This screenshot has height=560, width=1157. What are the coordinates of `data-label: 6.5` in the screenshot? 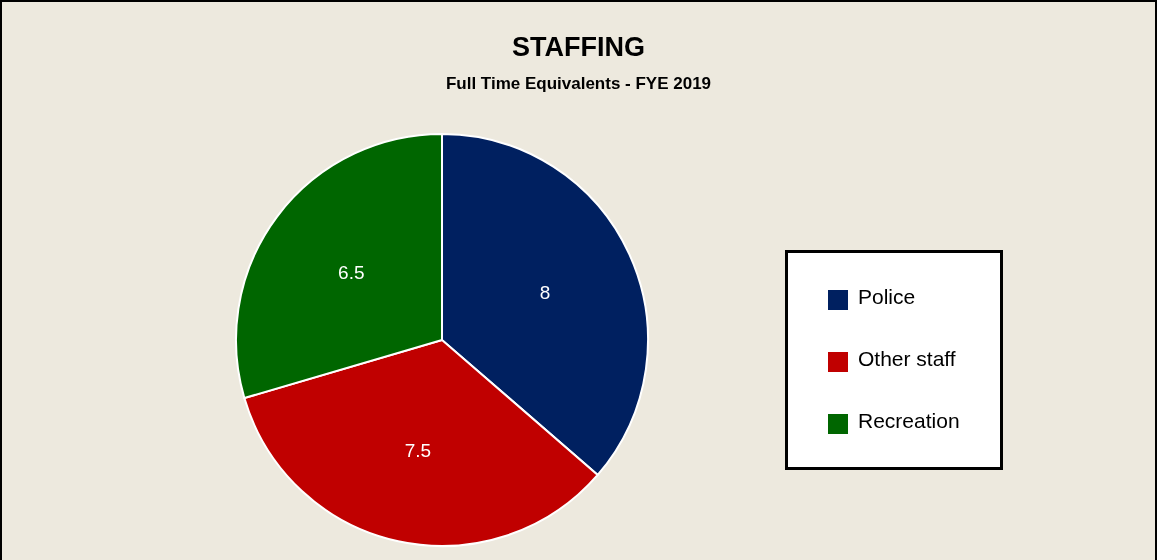 It's located at (351, 272).